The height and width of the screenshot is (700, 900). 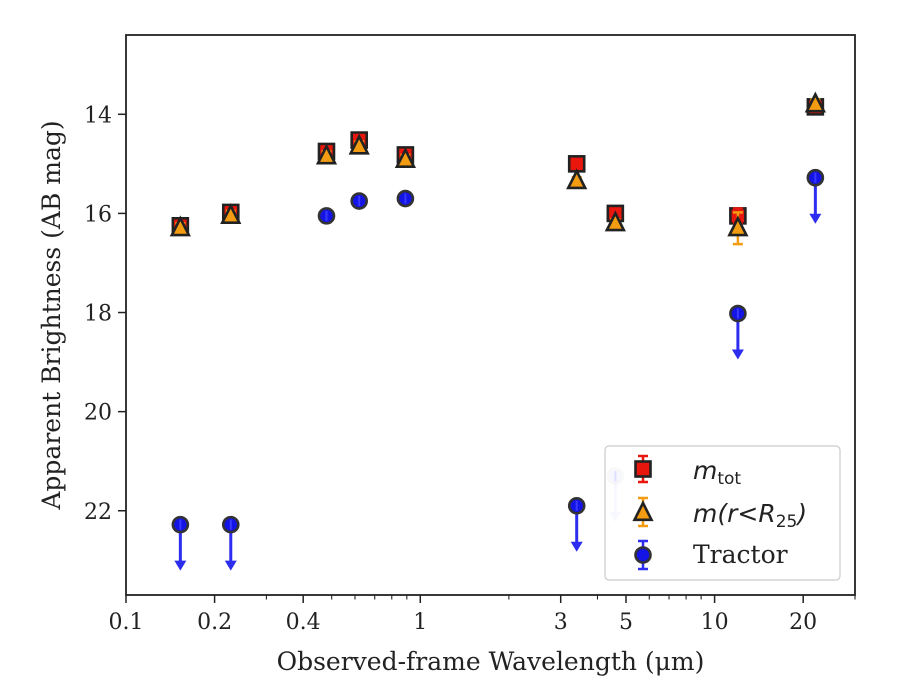 I want to click on x-tick-label: 1, so click(x=420, y=622).